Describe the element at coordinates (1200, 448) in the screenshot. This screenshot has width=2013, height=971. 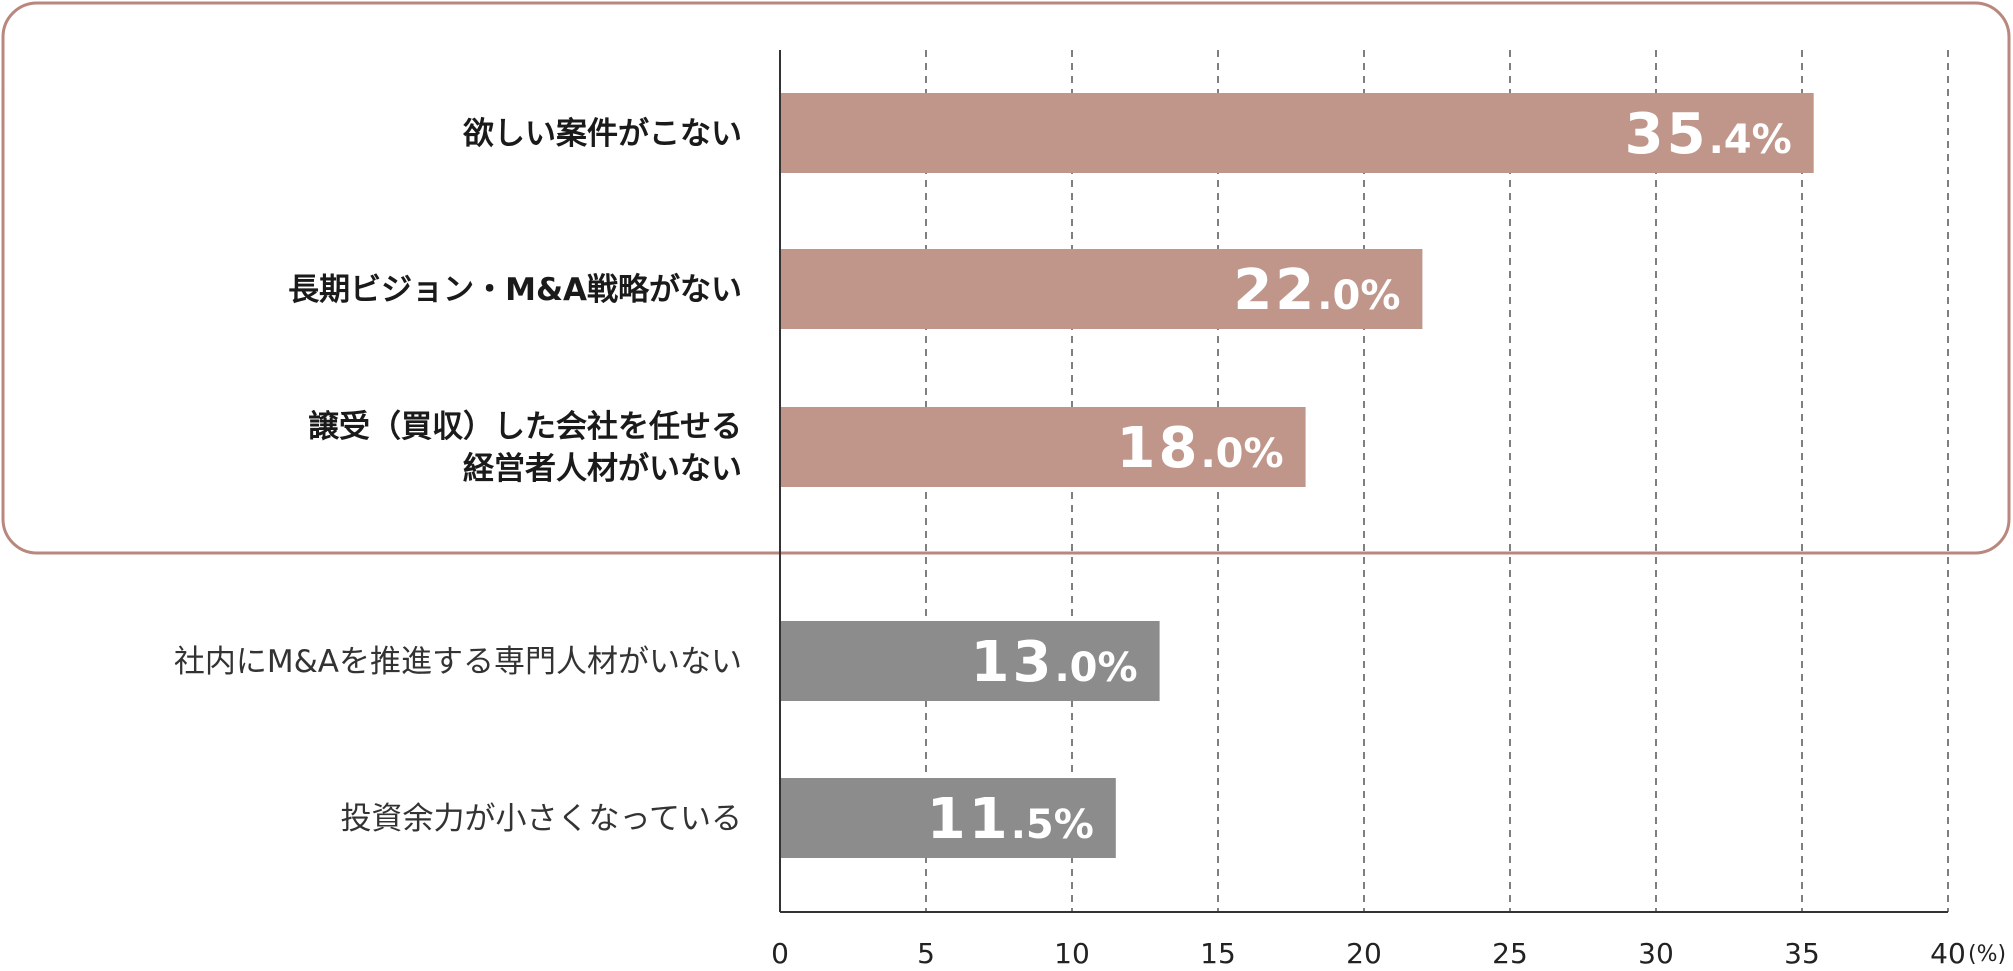
I see `bar-value-label-2: 18.0%` at that location.